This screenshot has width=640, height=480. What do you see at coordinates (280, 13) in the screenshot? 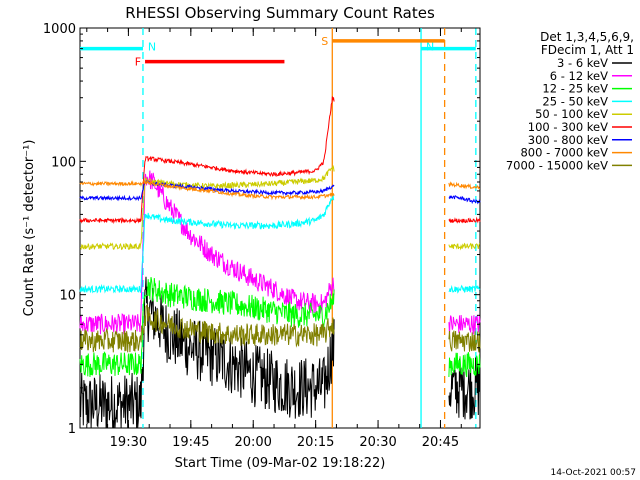
I see `chart-title: RHESSI Observing Summary Count Rates` at bounding box center [280, 13].